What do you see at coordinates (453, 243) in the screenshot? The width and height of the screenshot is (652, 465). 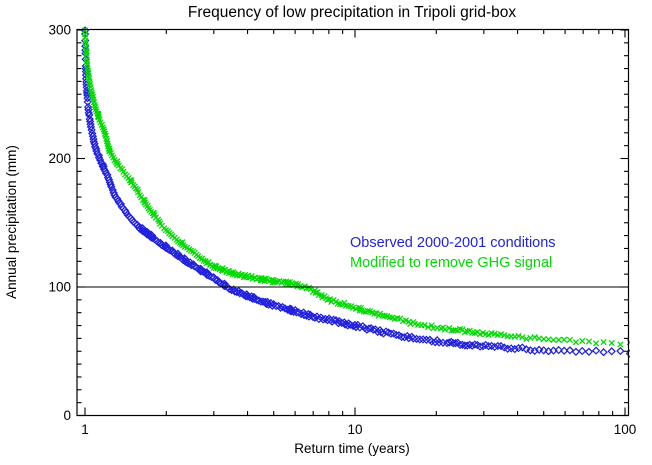 I see `legend-observed-label: Observed 2000-2001 conditions` at bounding box center [453, 243].